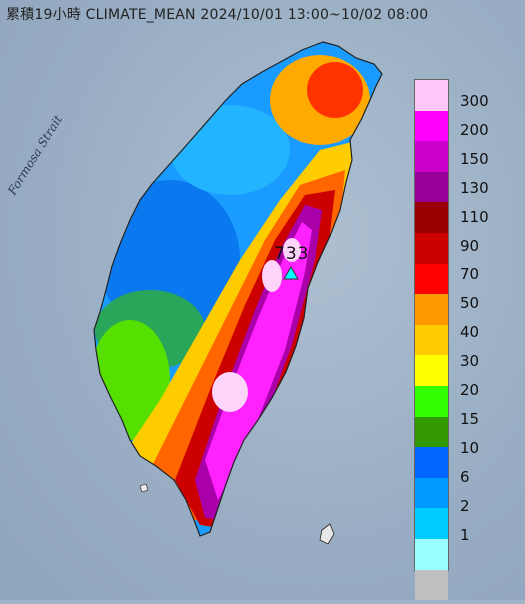 This screenshot has width=525, height=604. I want to click on legend-label: 200, so click(474, 129).